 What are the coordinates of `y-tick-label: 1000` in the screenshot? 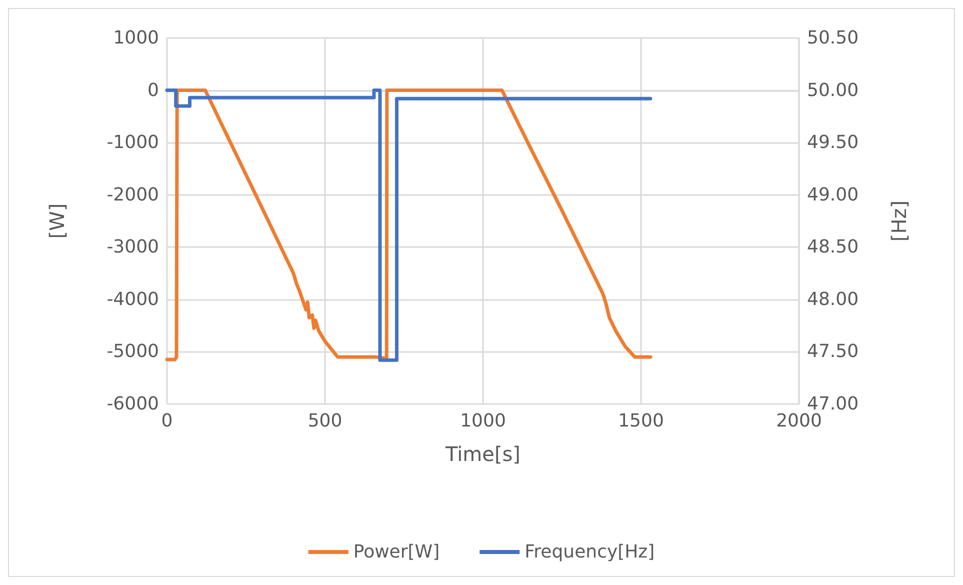 It's located at (136, 38).